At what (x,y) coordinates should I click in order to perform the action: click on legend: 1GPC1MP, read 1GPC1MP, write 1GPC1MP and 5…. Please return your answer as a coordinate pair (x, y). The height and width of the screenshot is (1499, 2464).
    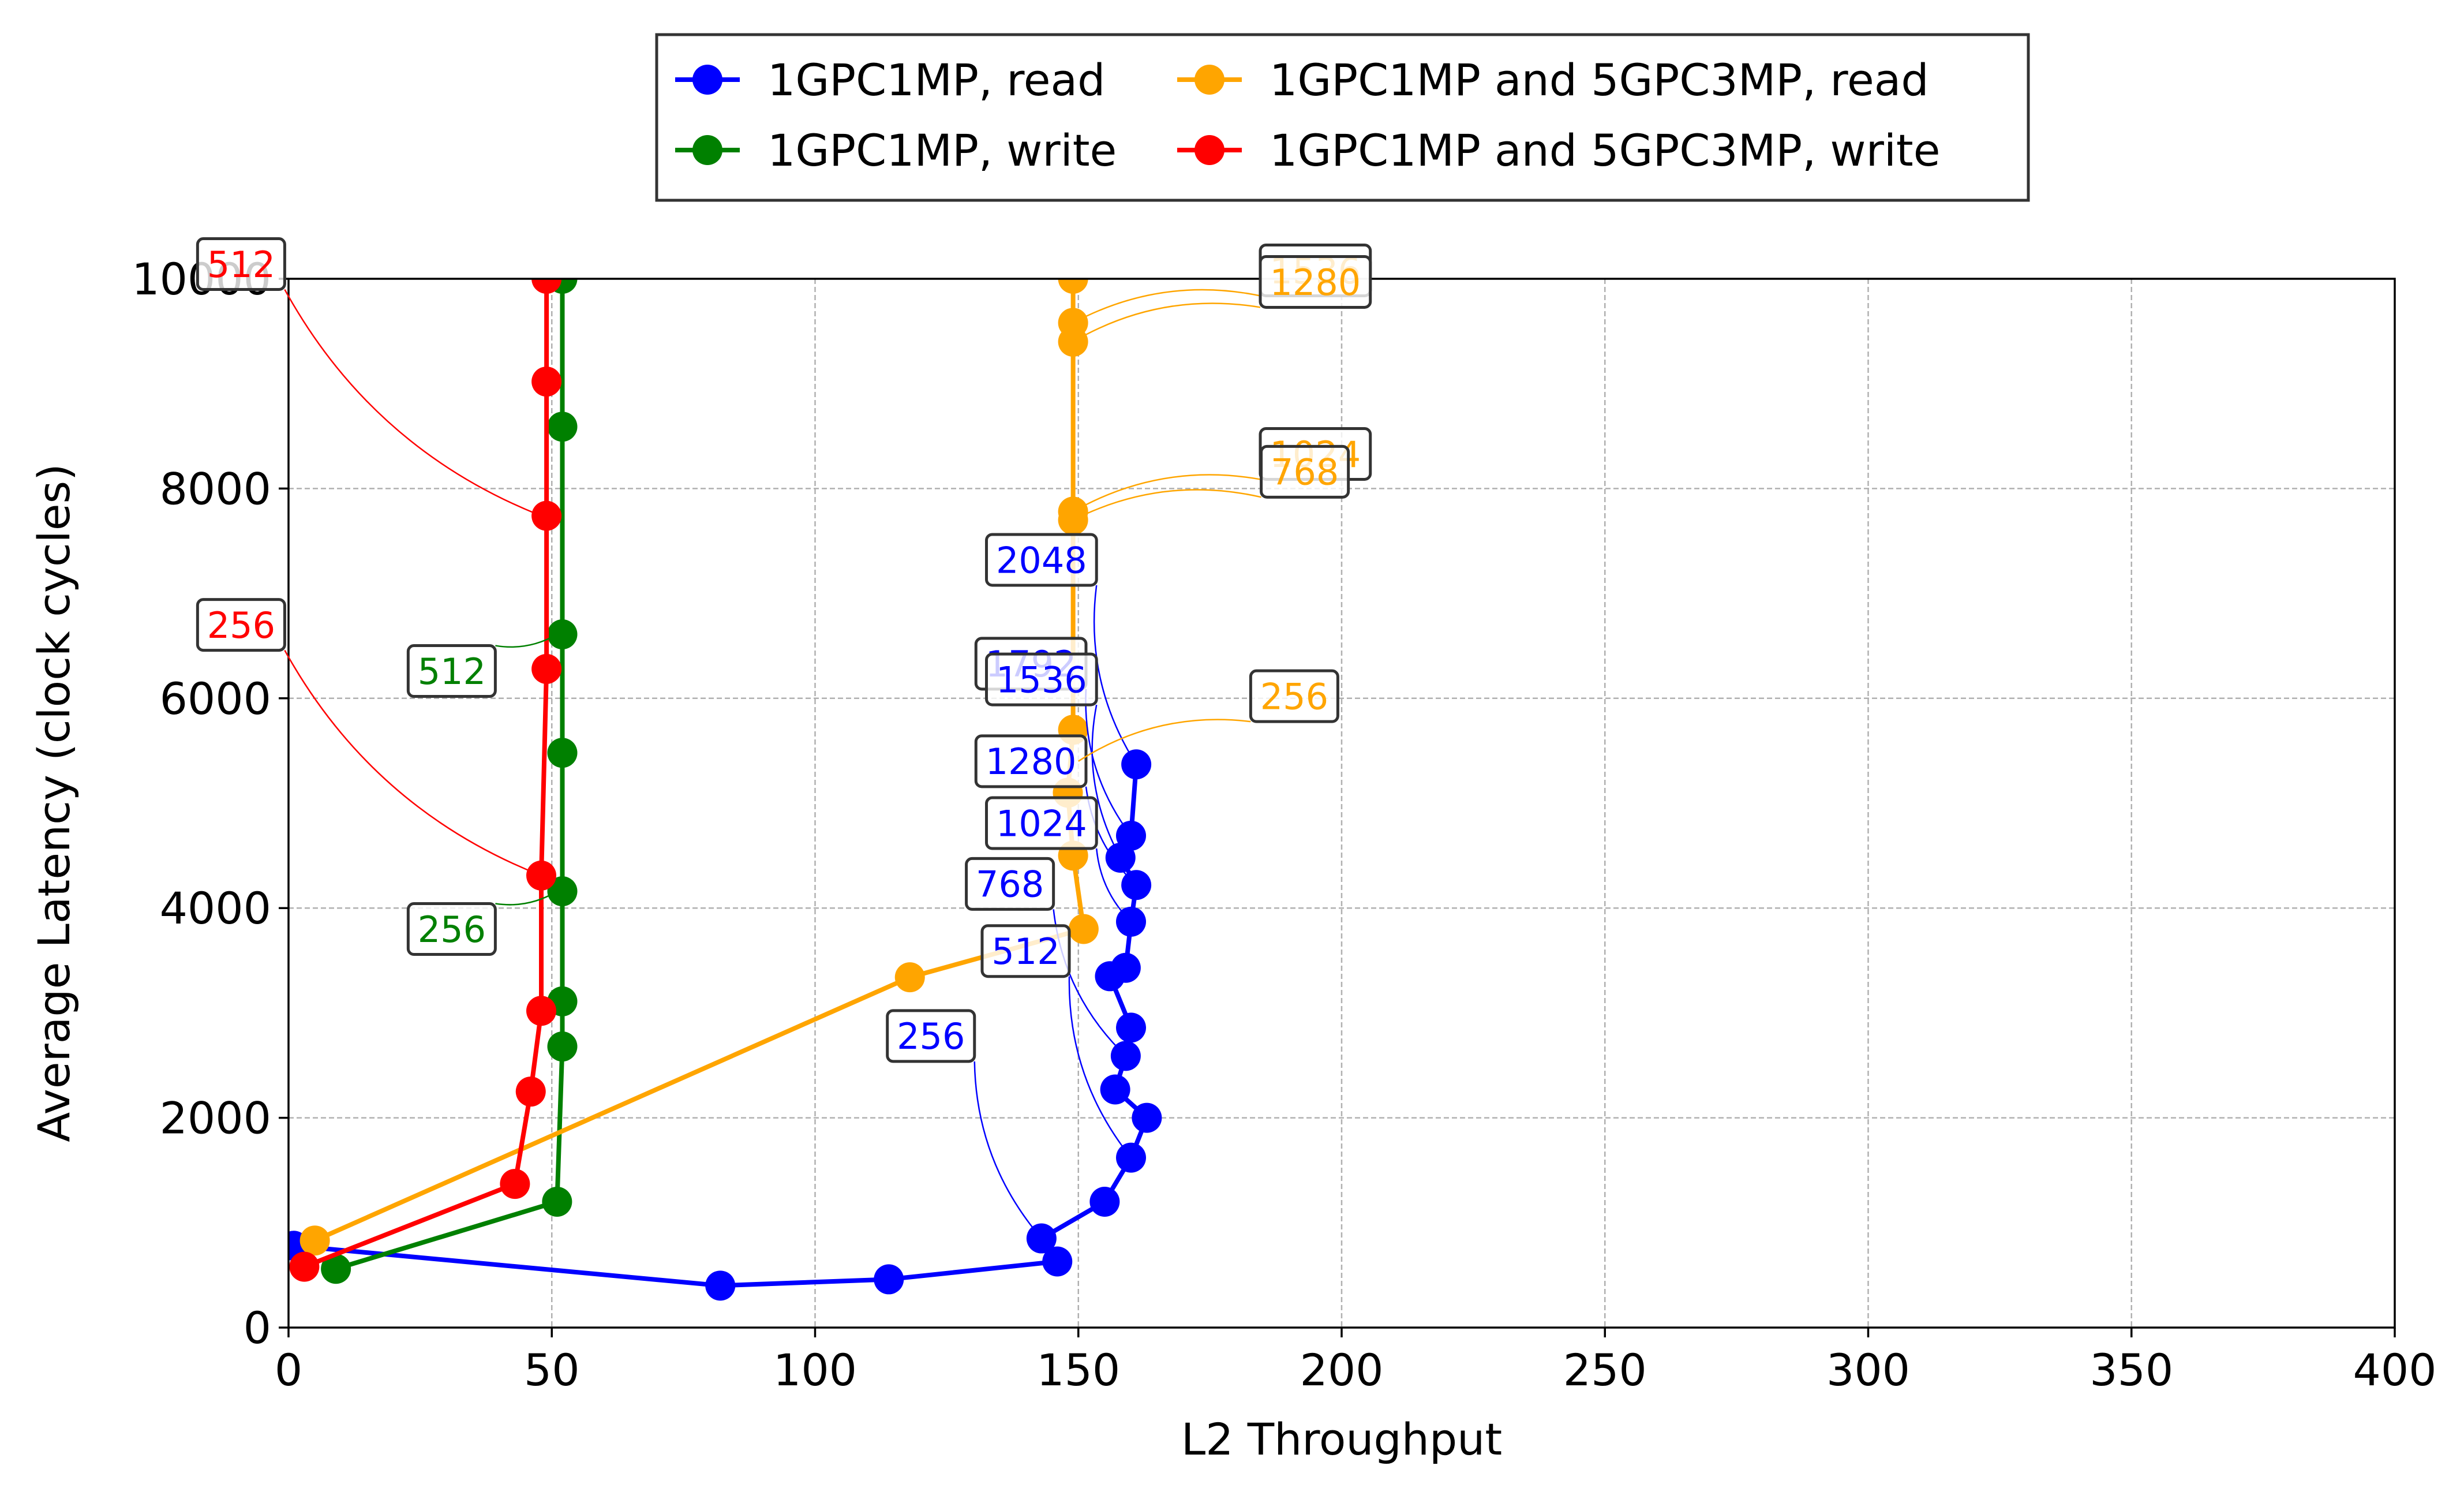
    Looking at the image, I should click on (1342, 117).